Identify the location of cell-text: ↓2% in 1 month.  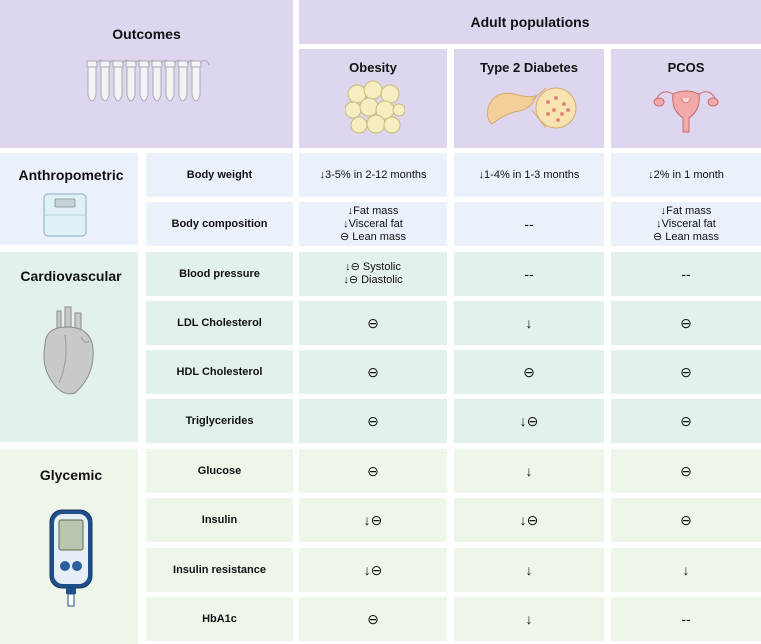
(686, 174).